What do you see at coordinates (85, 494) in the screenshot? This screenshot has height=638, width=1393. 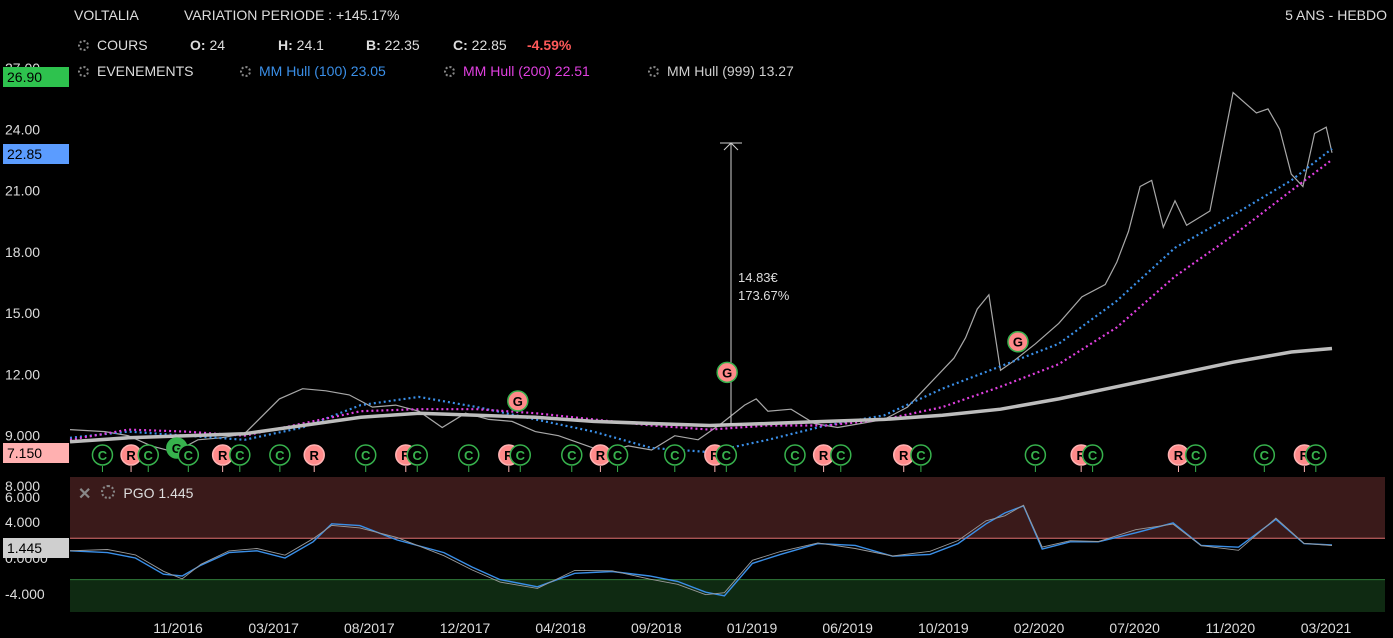 I see `close-icon: ✕` at bounding box center [85, 494].